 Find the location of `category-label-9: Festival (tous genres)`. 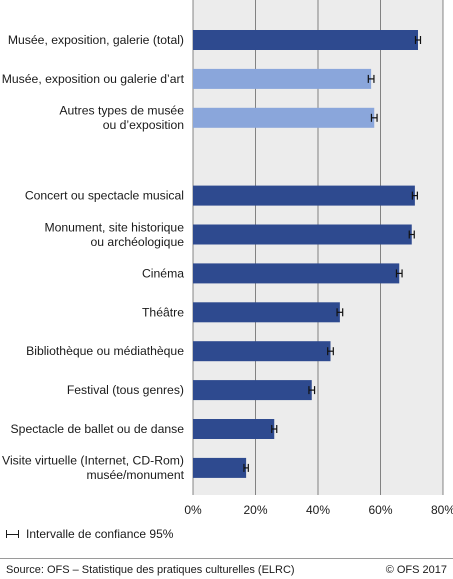

category-label-9: Festival (tous genres) is located at coordinates (125, 390).